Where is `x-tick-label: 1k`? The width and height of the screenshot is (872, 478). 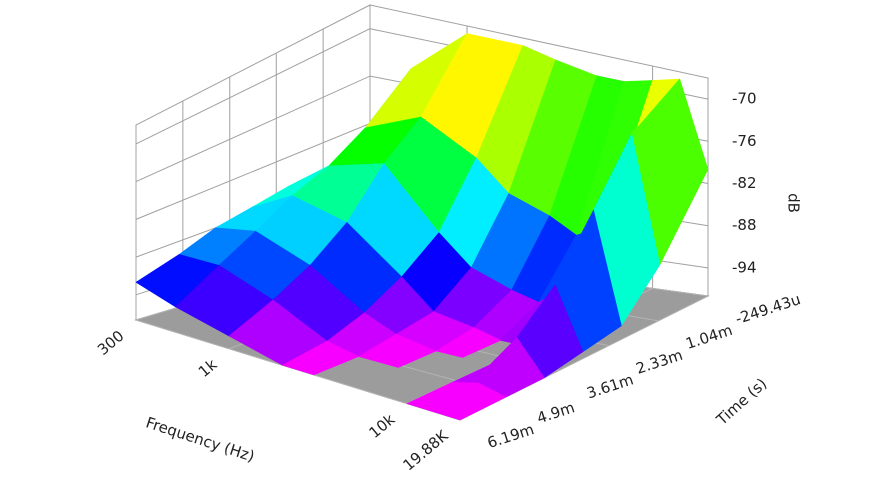 x-tick-label: 1k is located at coordinates (208, 368).